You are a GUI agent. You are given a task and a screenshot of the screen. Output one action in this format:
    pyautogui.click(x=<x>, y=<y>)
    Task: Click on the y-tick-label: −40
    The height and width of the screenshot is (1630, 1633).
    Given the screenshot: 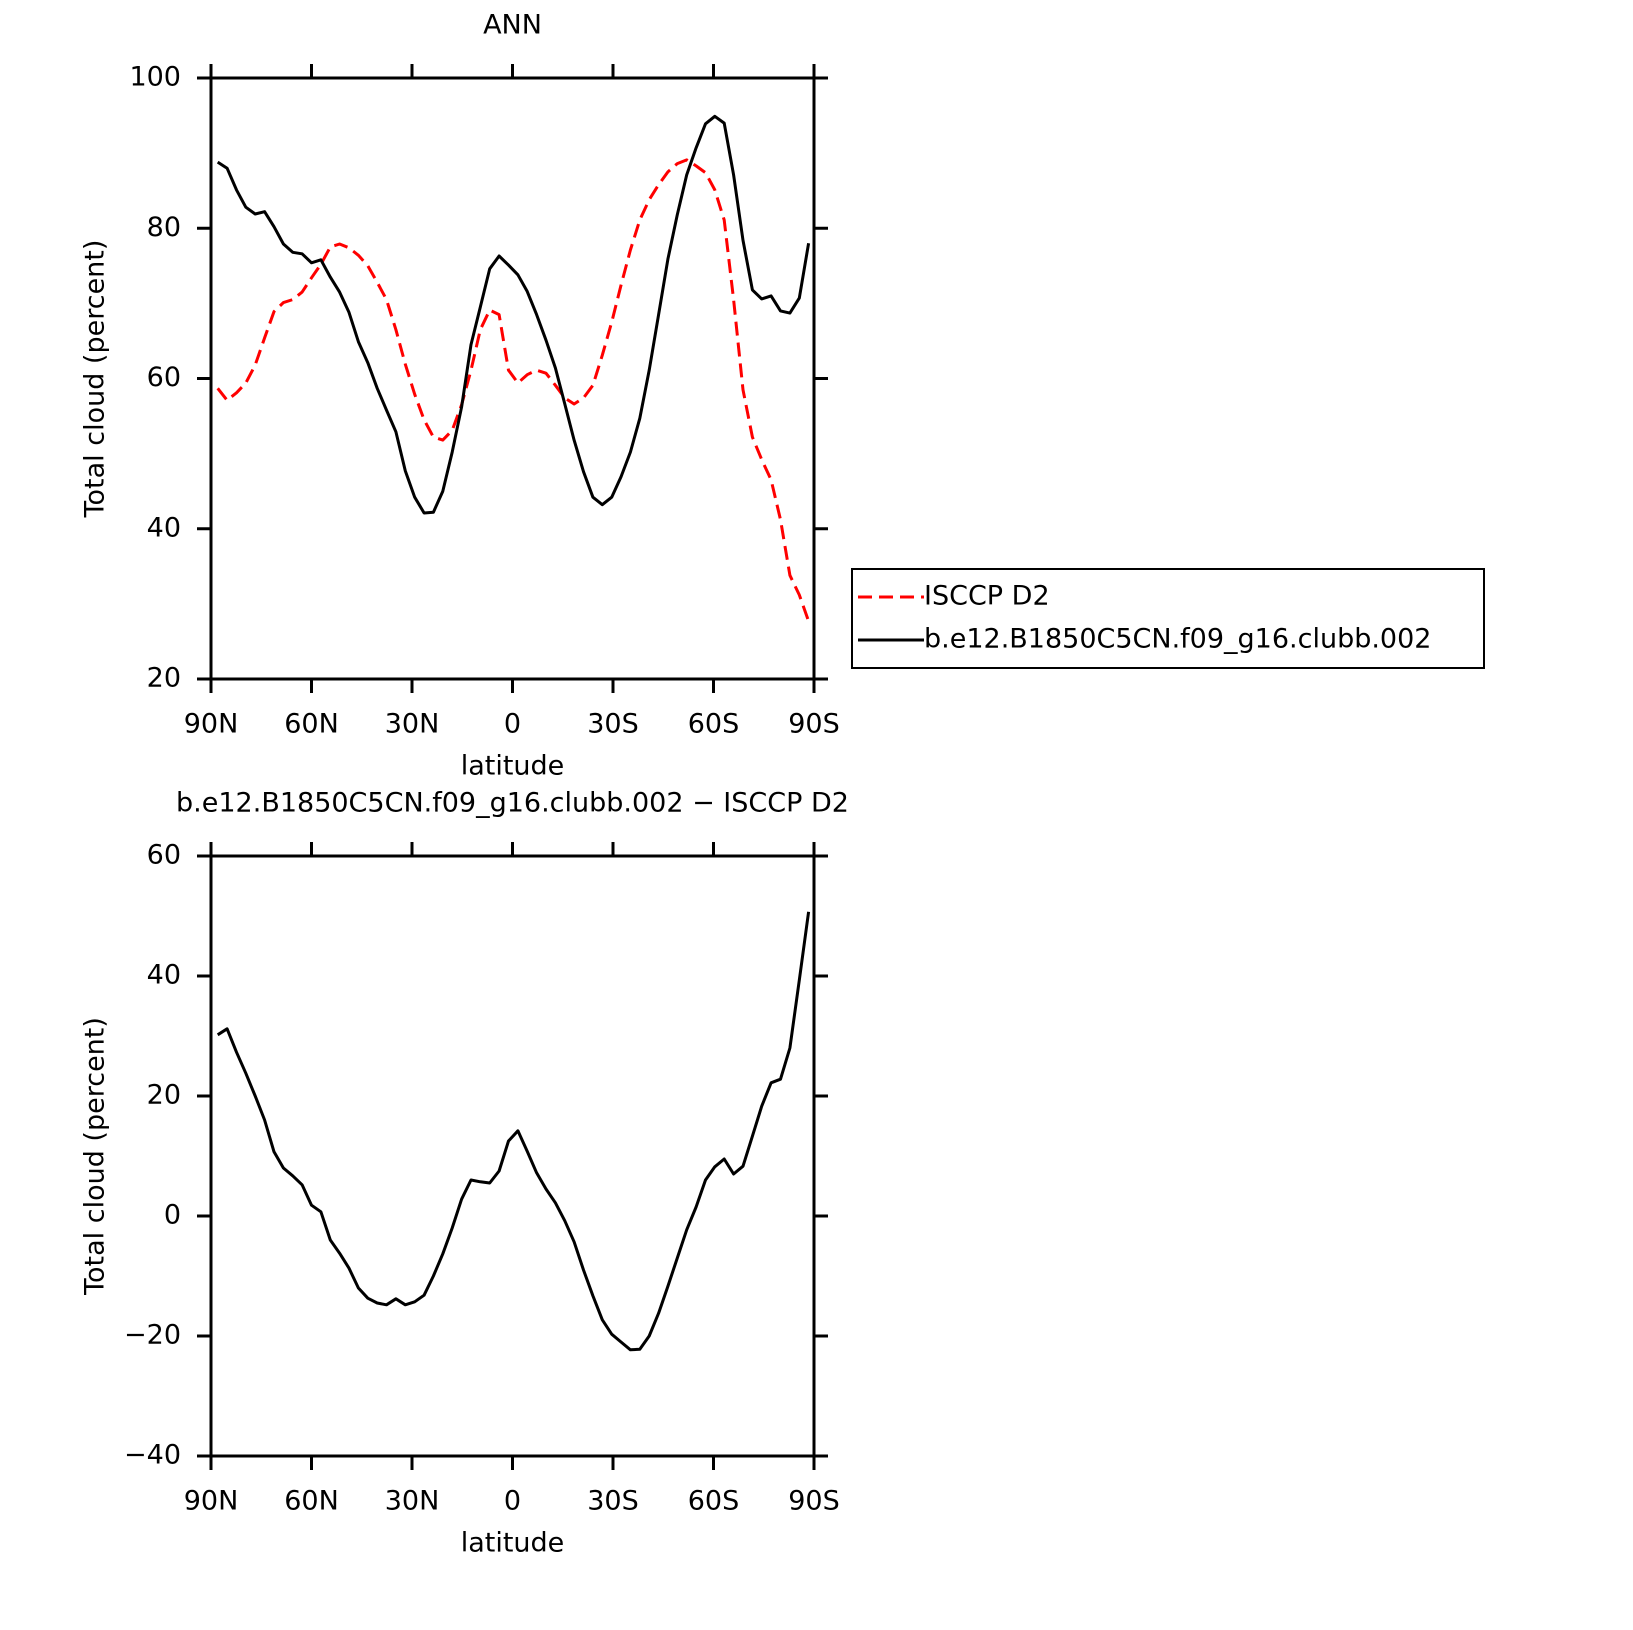 What is the action you would take?
    pyautogui.click(x=152, y=1455)
    